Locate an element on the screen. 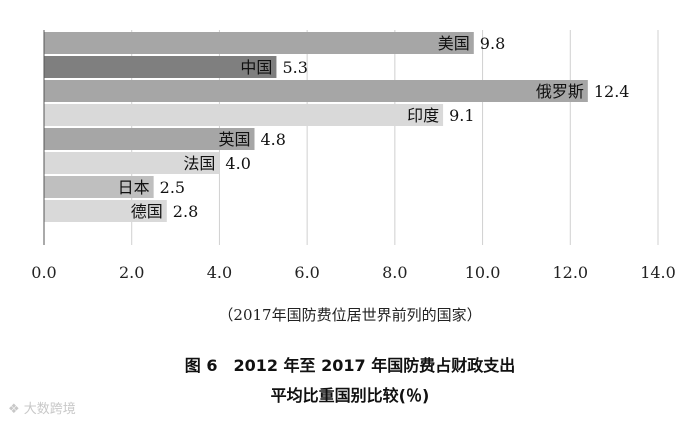 The height and width of the screenshot is (426, 700). chart-title-line-2: 平均比重国别比较(％) is located at coordinates (350, 395).